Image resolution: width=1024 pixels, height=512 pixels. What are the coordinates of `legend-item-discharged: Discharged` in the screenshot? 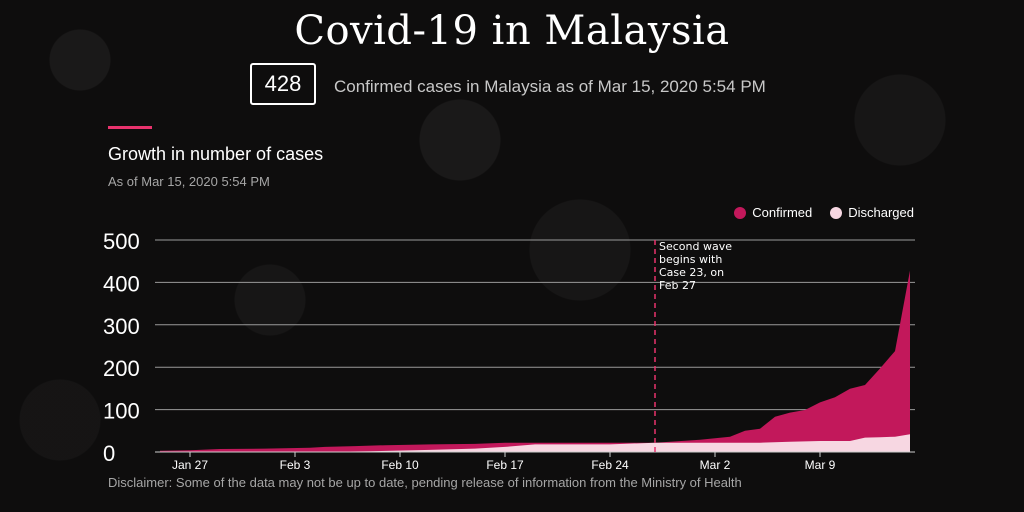 It's located at (872, 212).